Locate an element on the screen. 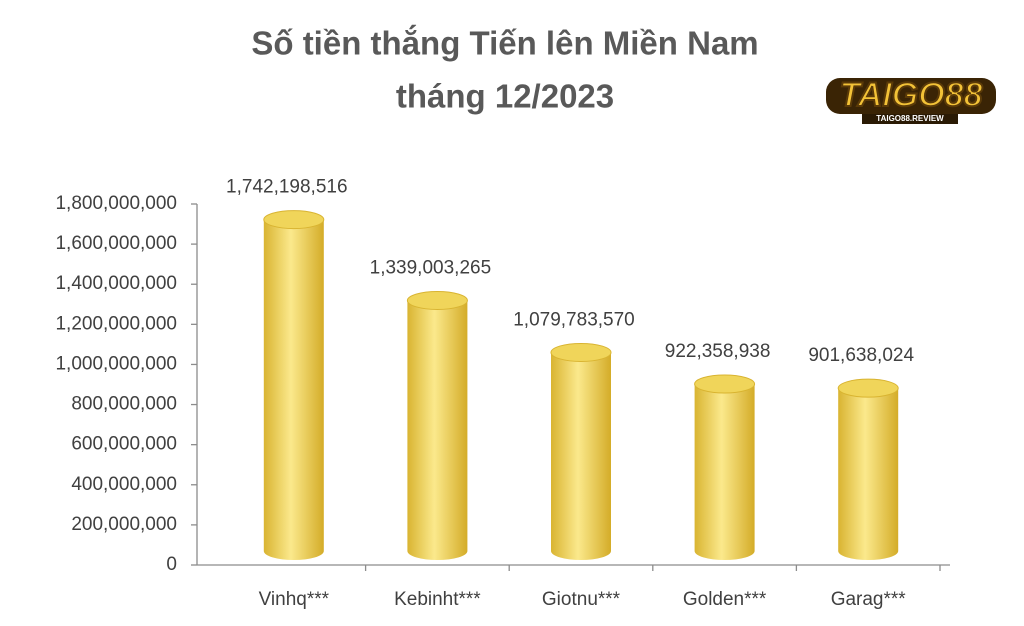  y-tick-label: 0 is located at coordinates (171, 564).